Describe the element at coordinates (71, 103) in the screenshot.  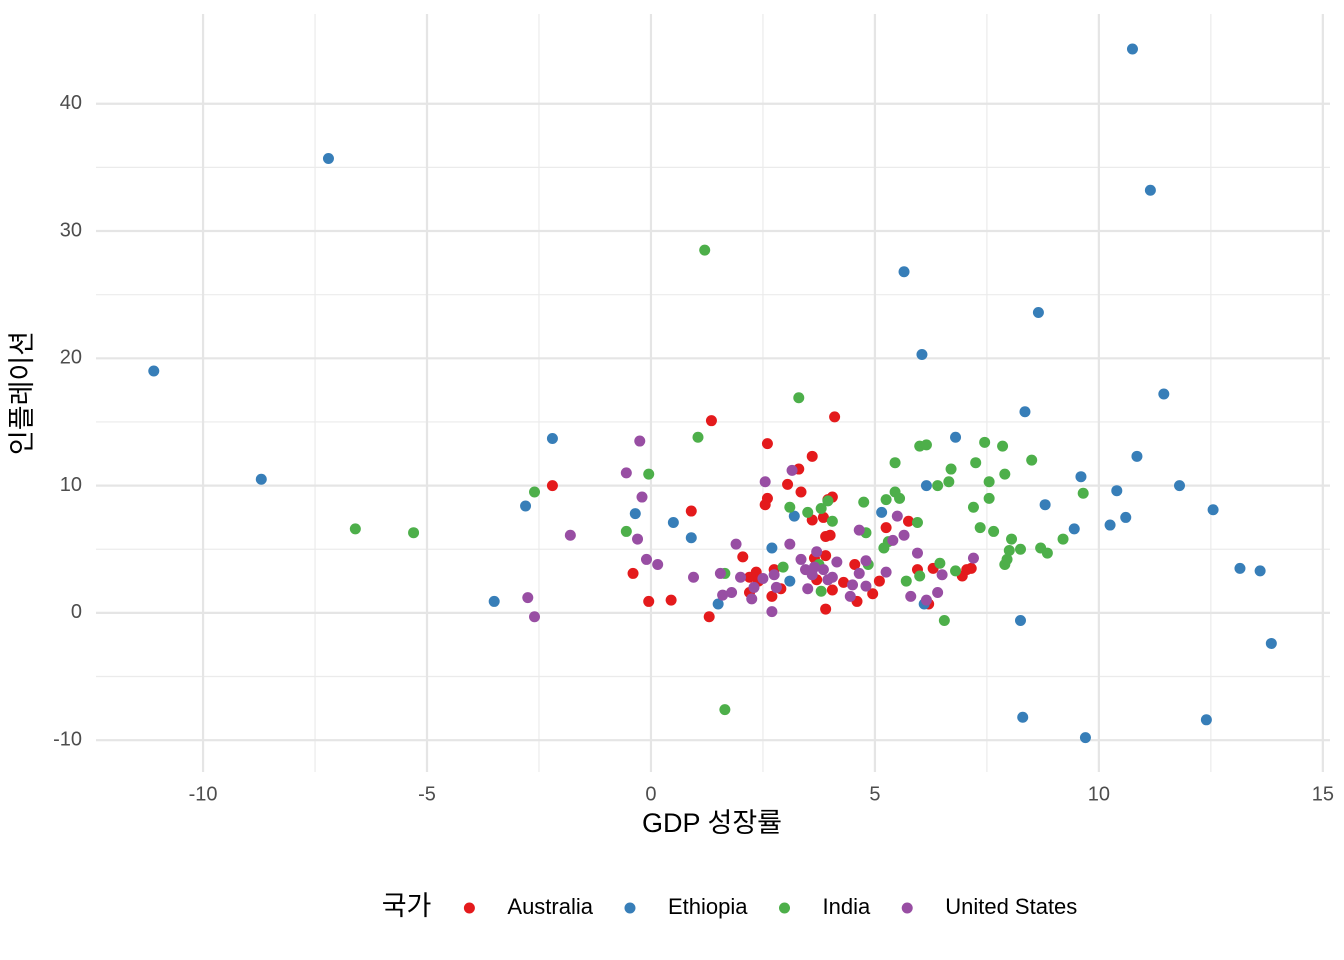
I see `y-tick-label: 40` at that location.